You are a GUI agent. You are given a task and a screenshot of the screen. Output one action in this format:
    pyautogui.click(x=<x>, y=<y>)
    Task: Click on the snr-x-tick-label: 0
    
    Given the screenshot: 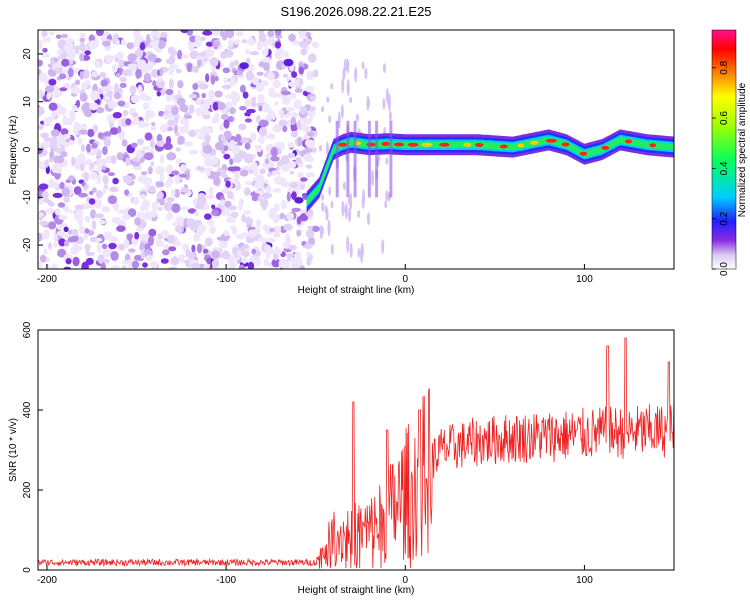 What is the action you would take?
    pyautogui.click(x=405, y=580)
    